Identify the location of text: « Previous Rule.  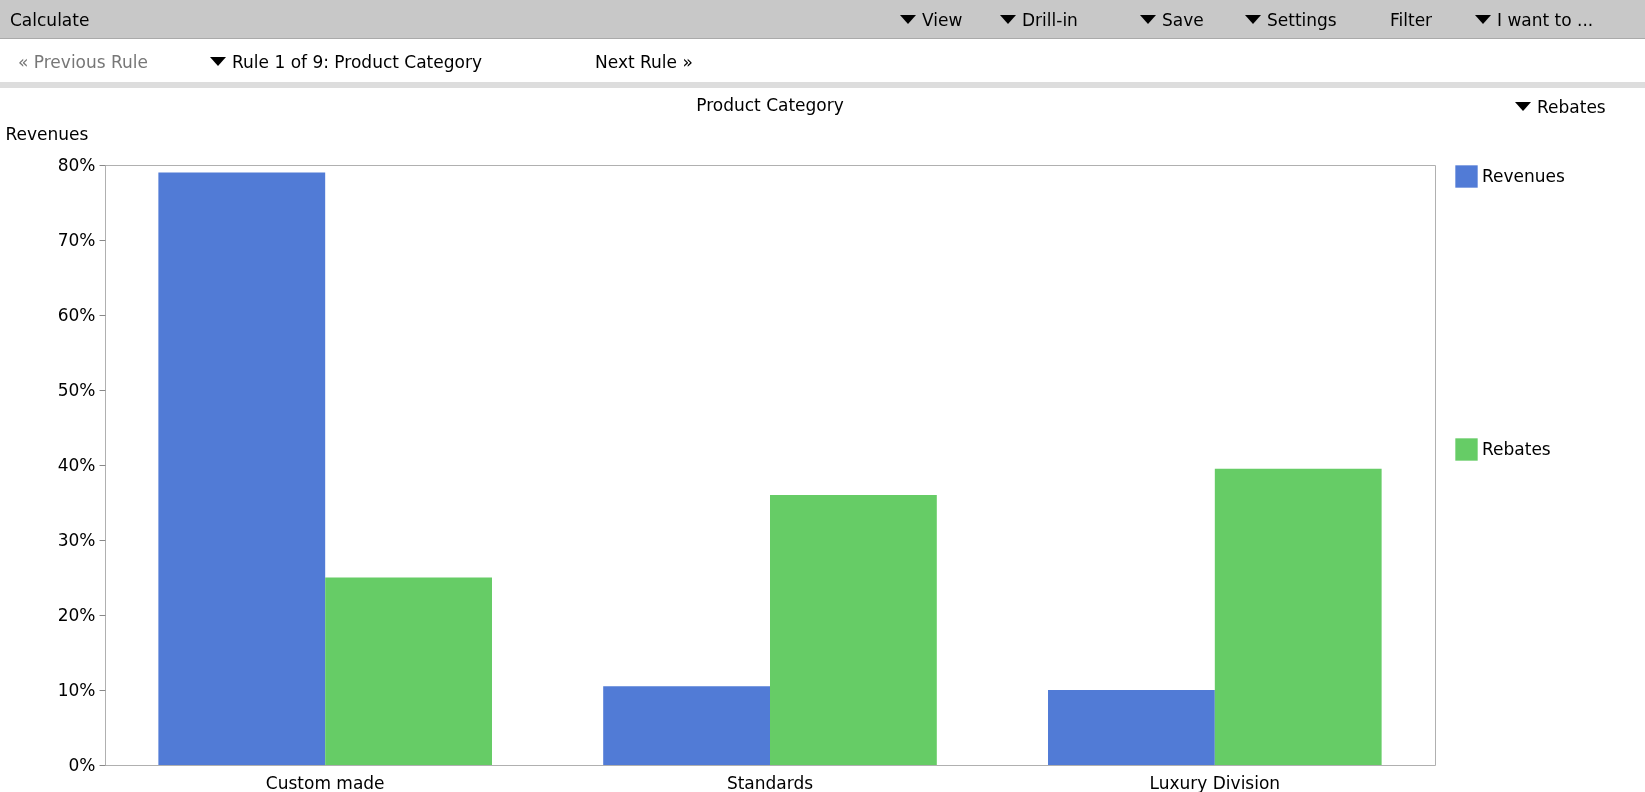
(83, 62).